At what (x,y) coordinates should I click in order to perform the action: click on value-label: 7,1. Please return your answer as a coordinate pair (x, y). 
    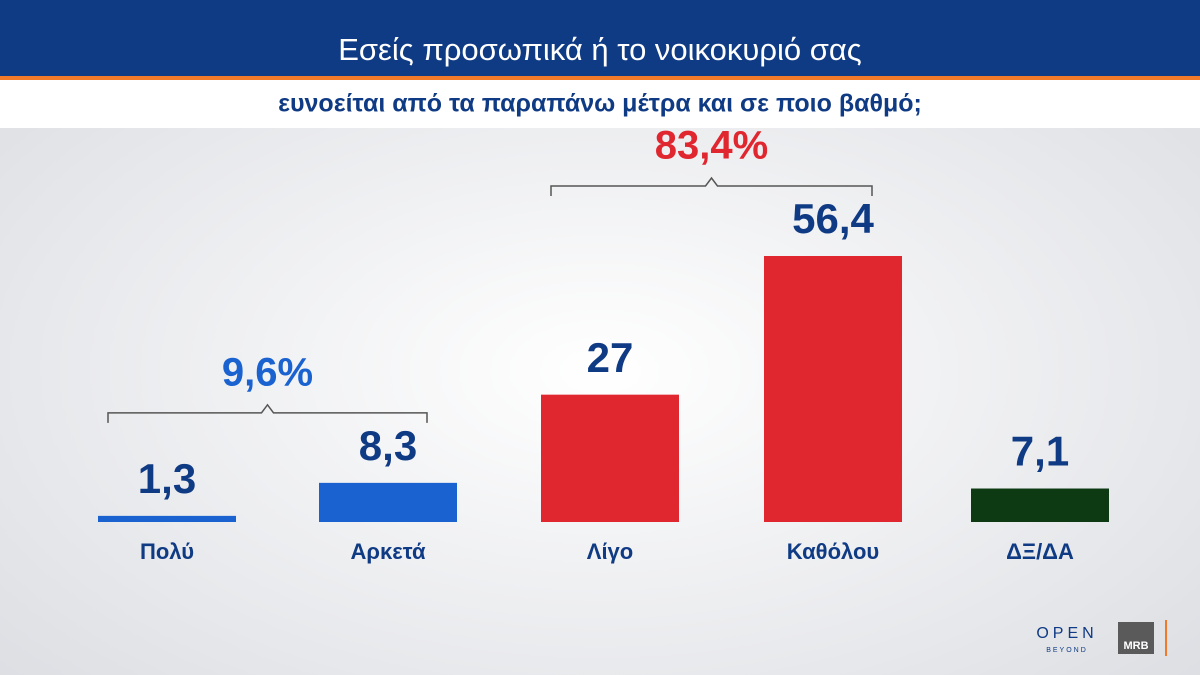
    Looking at the image, I should click on (1040, 451).